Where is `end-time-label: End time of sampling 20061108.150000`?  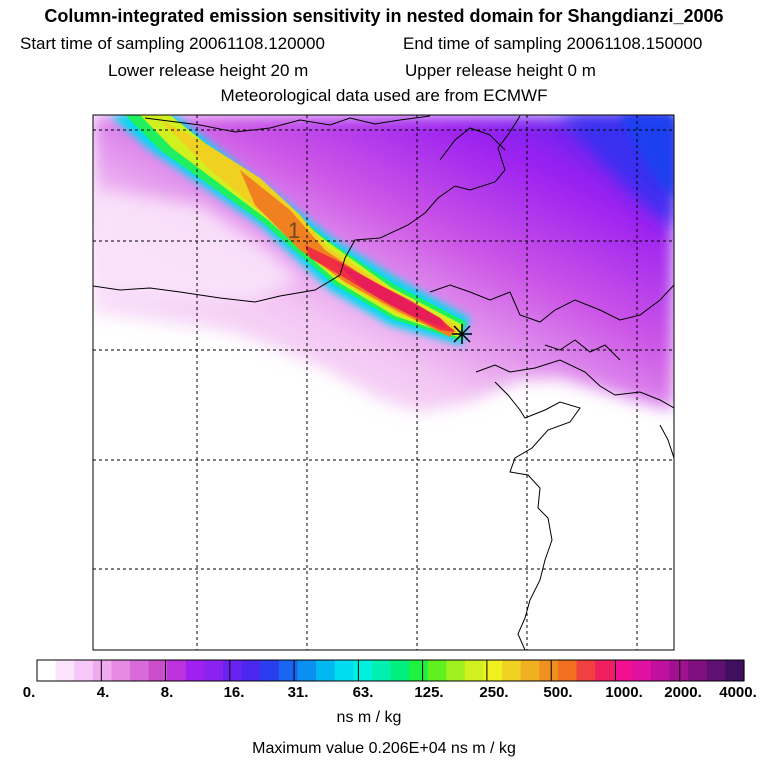 end-time-label: End time of sampling 20061108.150000 is located at coordinates (553, 43).